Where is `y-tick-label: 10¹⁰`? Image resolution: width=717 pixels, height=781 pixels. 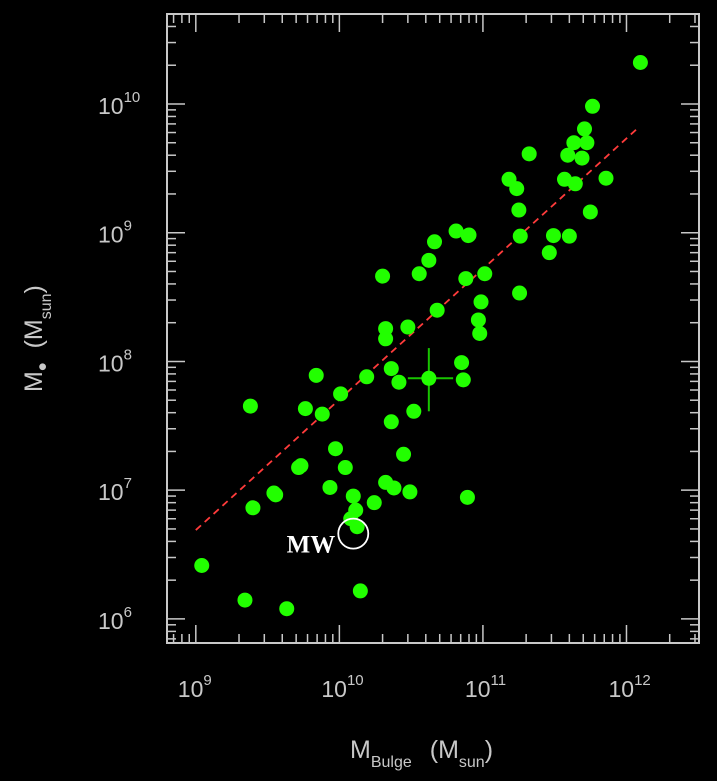 y-tick-label: 10¹⁰ is located at coordinates (119, 104).